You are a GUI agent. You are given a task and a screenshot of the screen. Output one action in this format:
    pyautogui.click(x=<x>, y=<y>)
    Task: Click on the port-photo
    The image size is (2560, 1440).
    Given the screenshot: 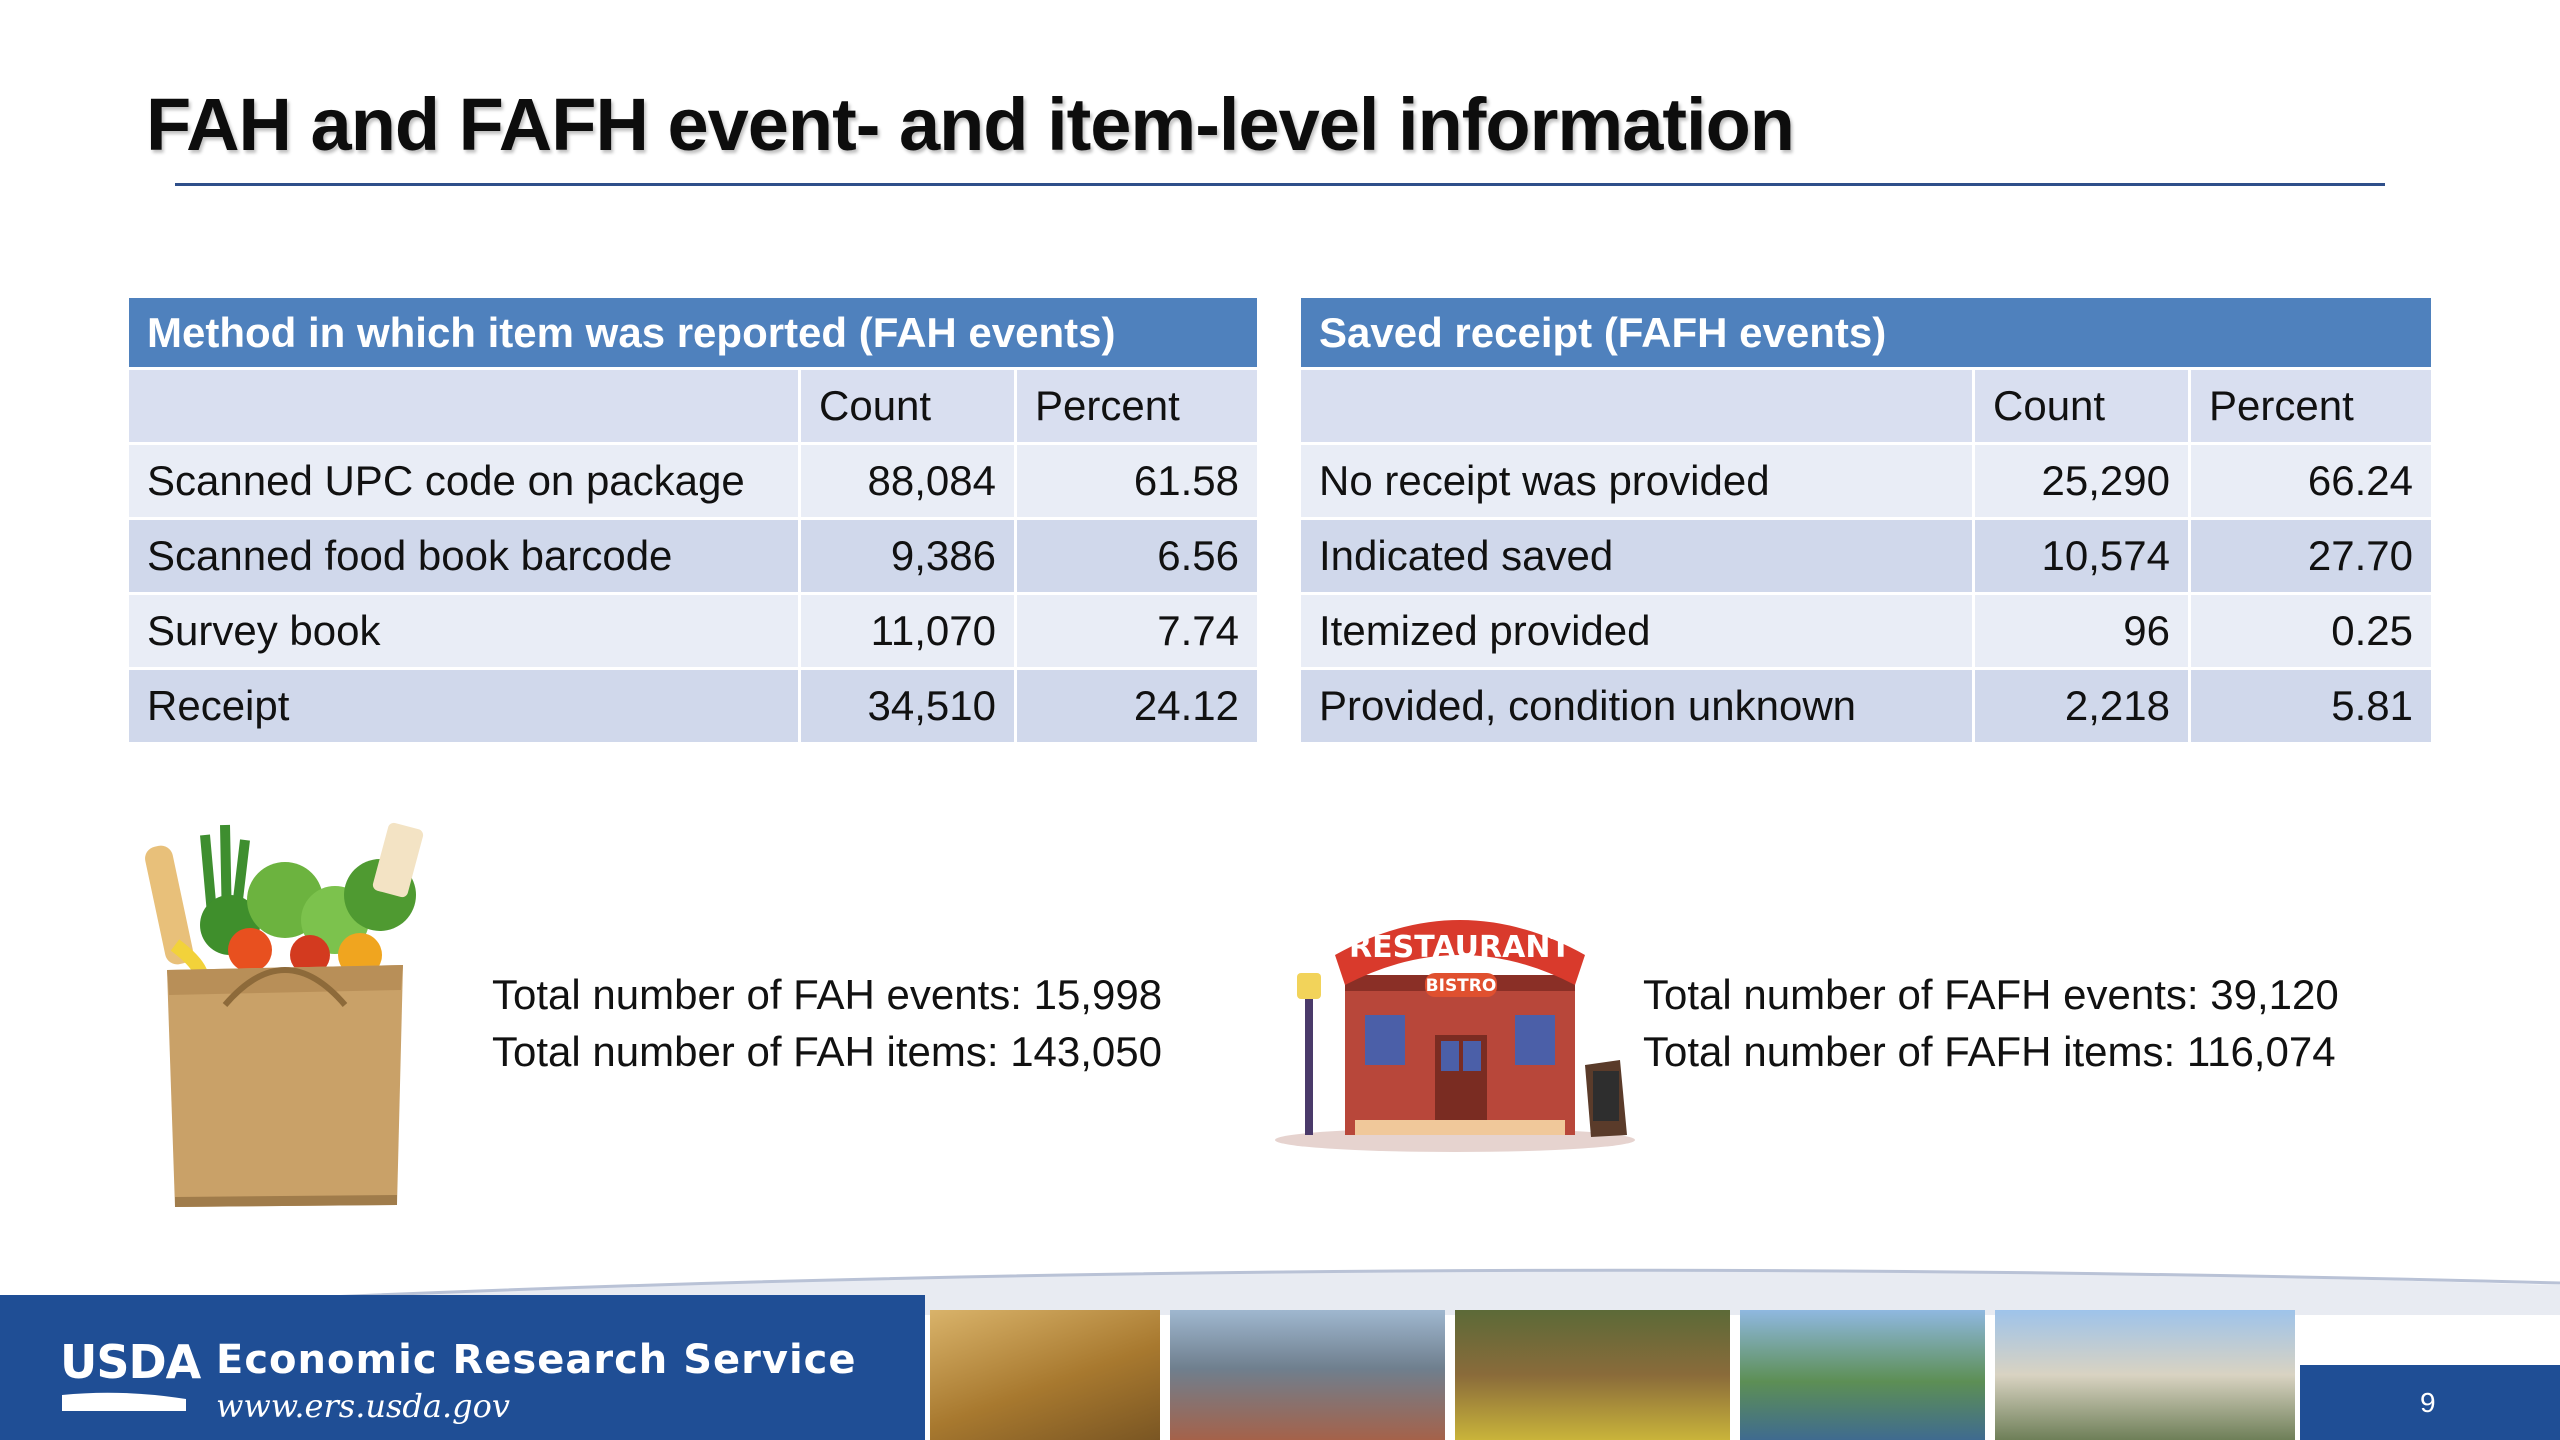 What is the action you would take?
    pyautogui.click(x=1307, y=1375)
    